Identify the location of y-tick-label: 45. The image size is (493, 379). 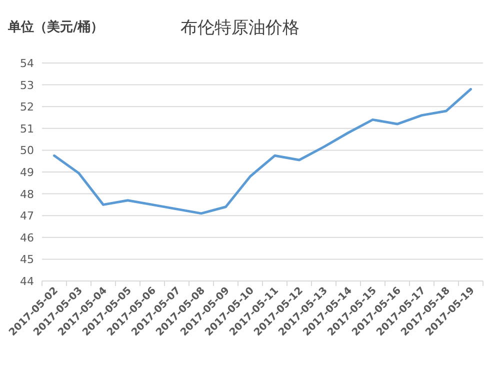
(27, 259).